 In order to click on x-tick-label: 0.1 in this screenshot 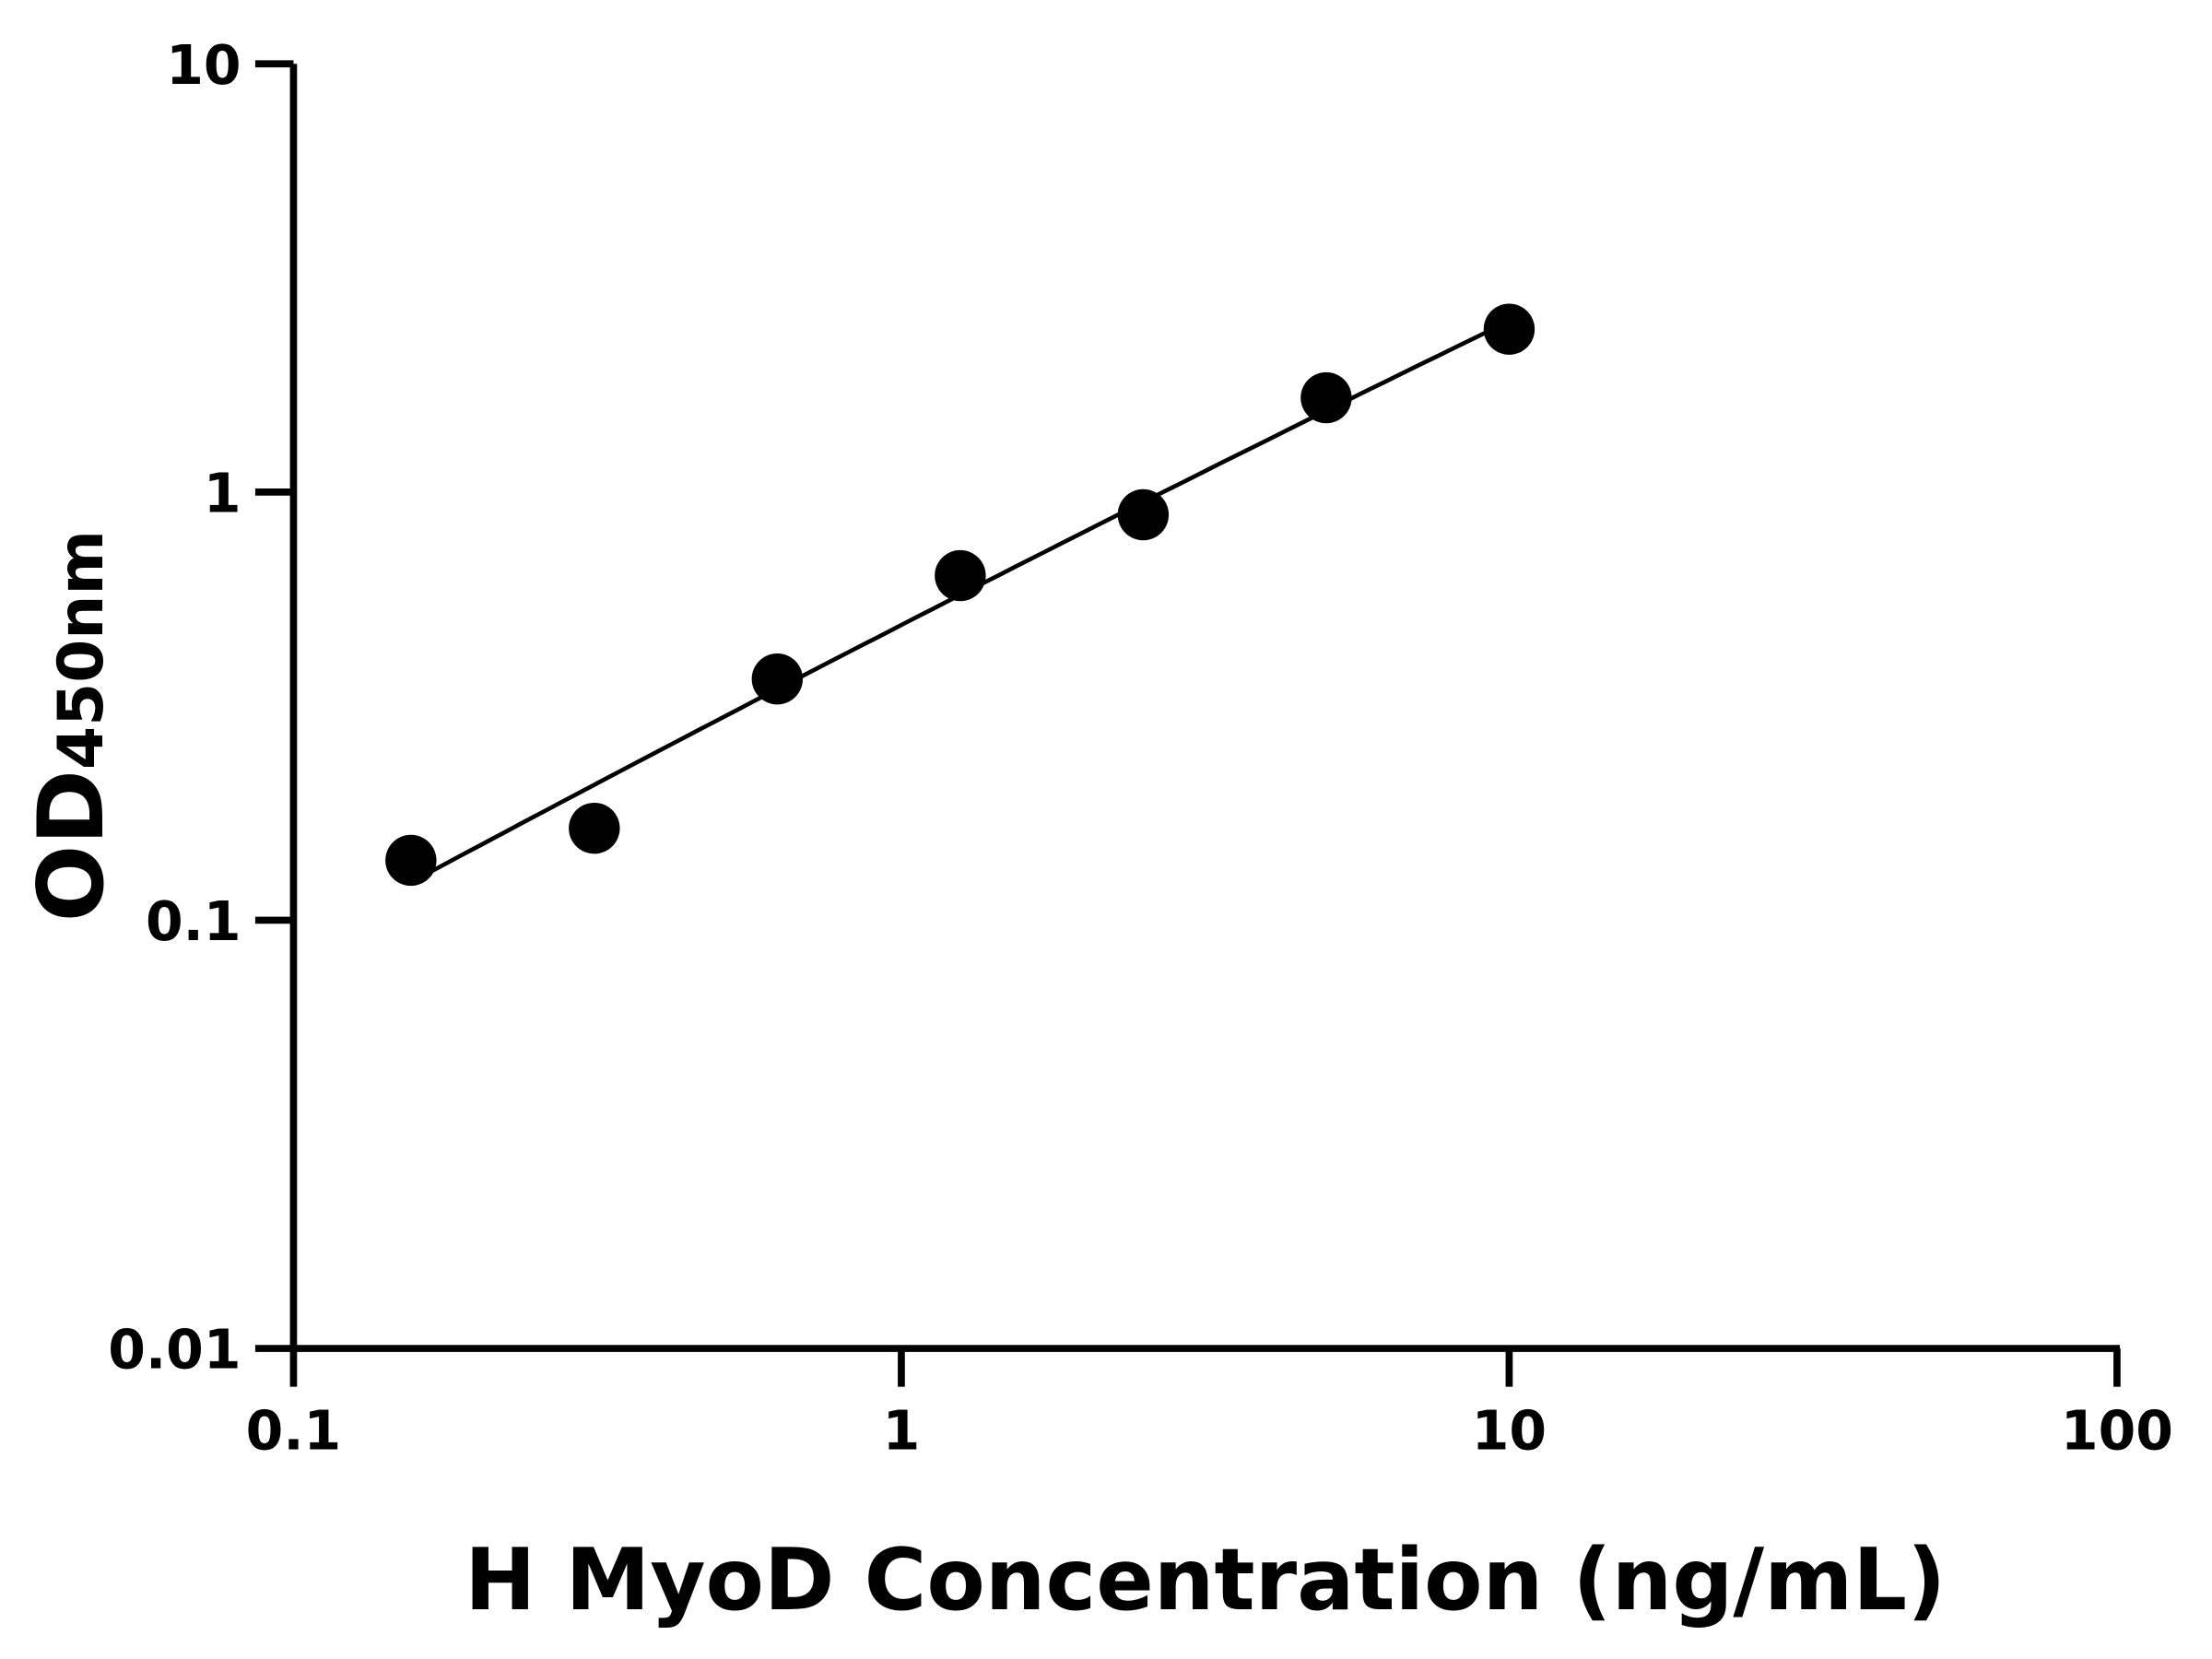, I will do `click(294, 1430)`.